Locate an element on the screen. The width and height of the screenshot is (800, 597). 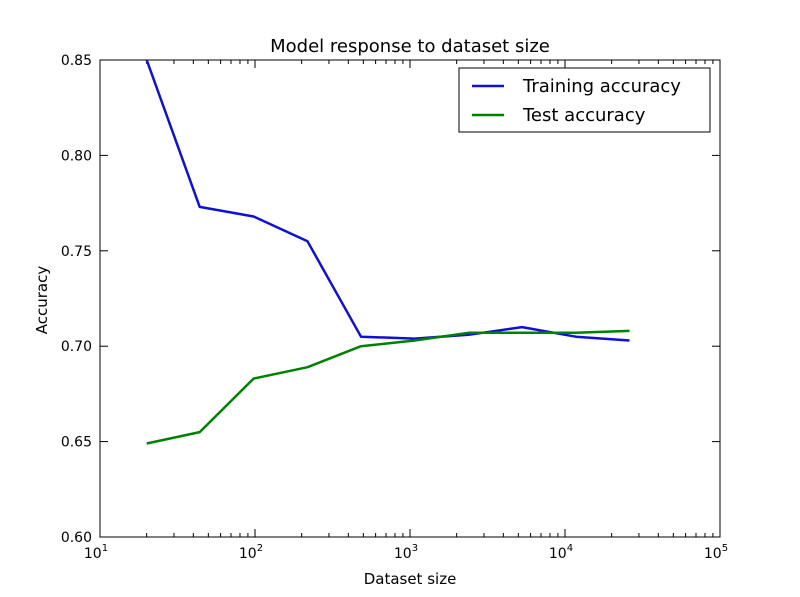
x-tick-exponent: 2 is located at coordinates (260, 548).